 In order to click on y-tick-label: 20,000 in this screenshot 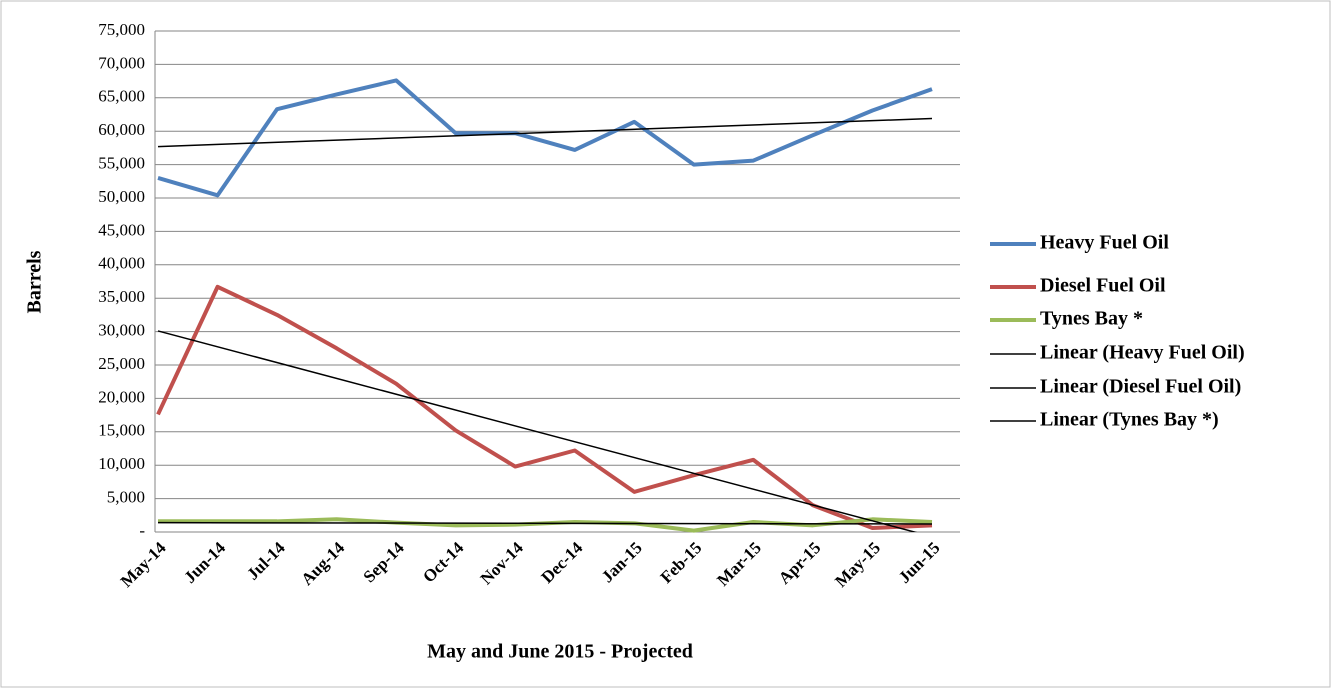, I will do `click(121, 396)`.